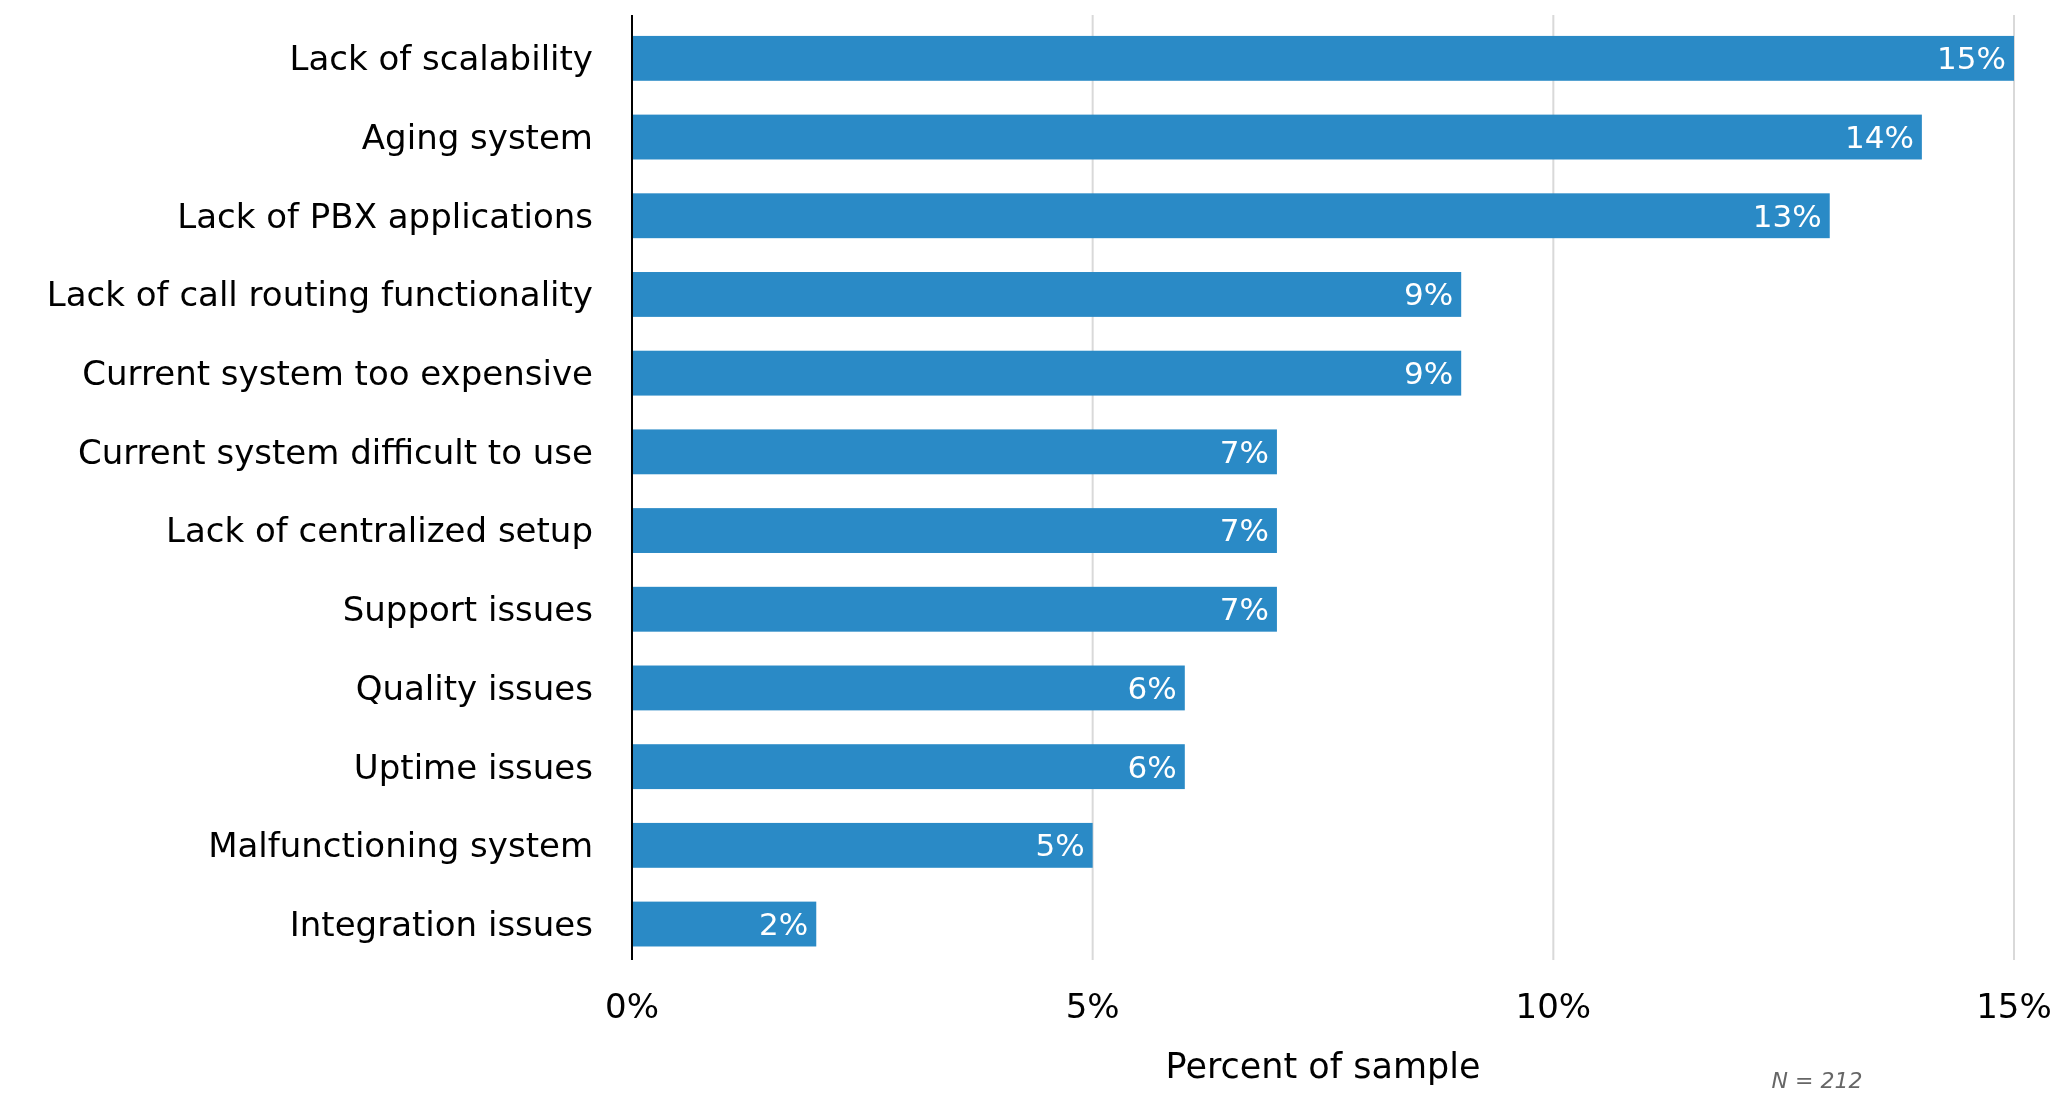 The width and height of the screenshot is (2057, 1093). Describe the element at coordinates (473, 766) in the screenshot. I see `y-tick-label: Uptime issues` at that location.